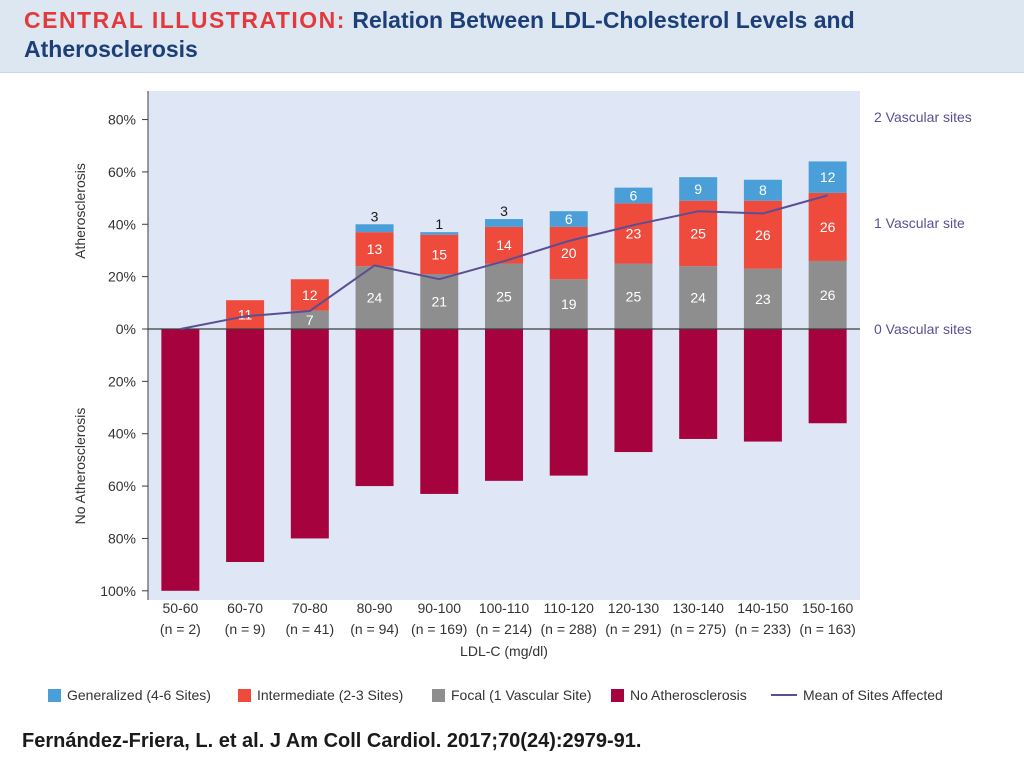 The image size is (1024, 765). What do you see at coordinates (827, 629) in the screenshot?
I see `x-tick-n-150-160: (n = 163)` at bounding box center [827, 629].